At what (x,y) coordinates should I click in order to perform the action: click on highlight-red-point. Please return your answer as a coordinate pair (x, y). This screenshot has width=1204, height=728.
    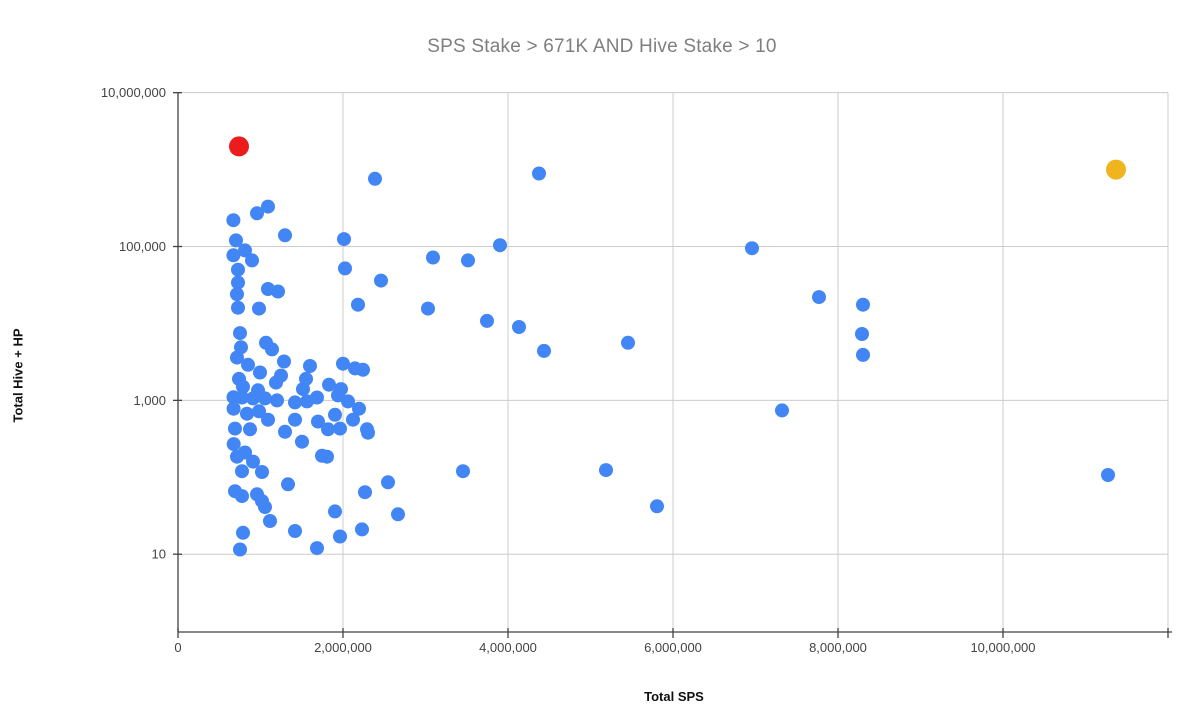
    Looking at the image, I should click on (239, 146).